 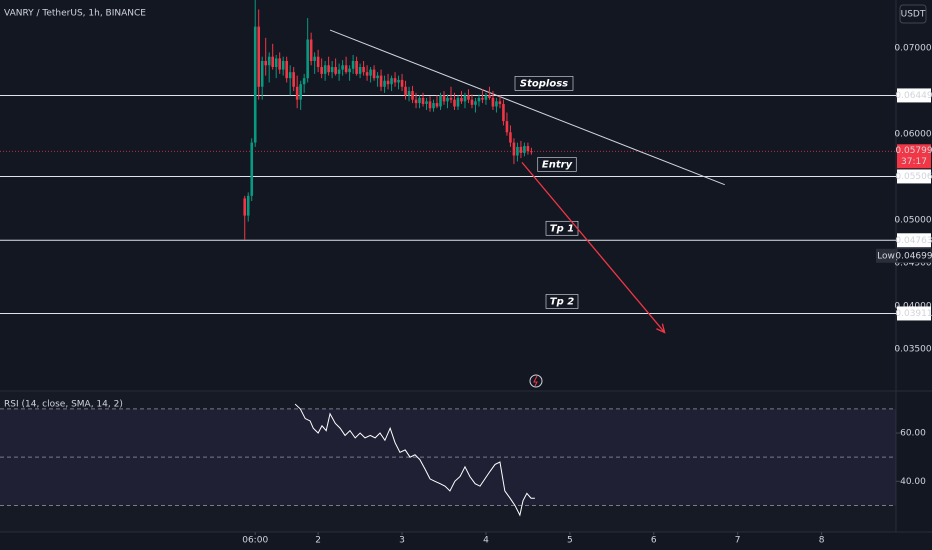 I want to click on y-tick-label: 0.06000, so click(x=912, y=135).